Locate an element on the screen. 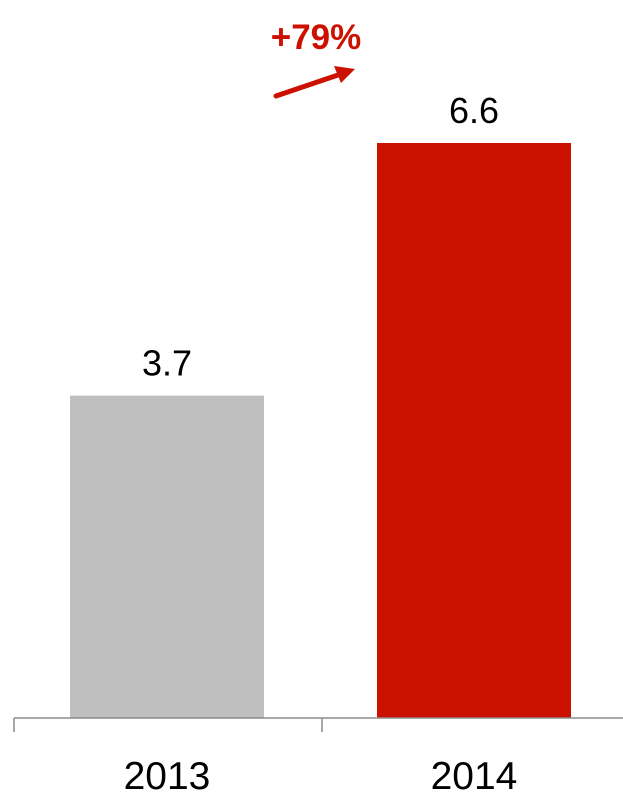 The image size is (623, 795). category-labels-group: 2013 2014 is located at coordinates (321, 775).